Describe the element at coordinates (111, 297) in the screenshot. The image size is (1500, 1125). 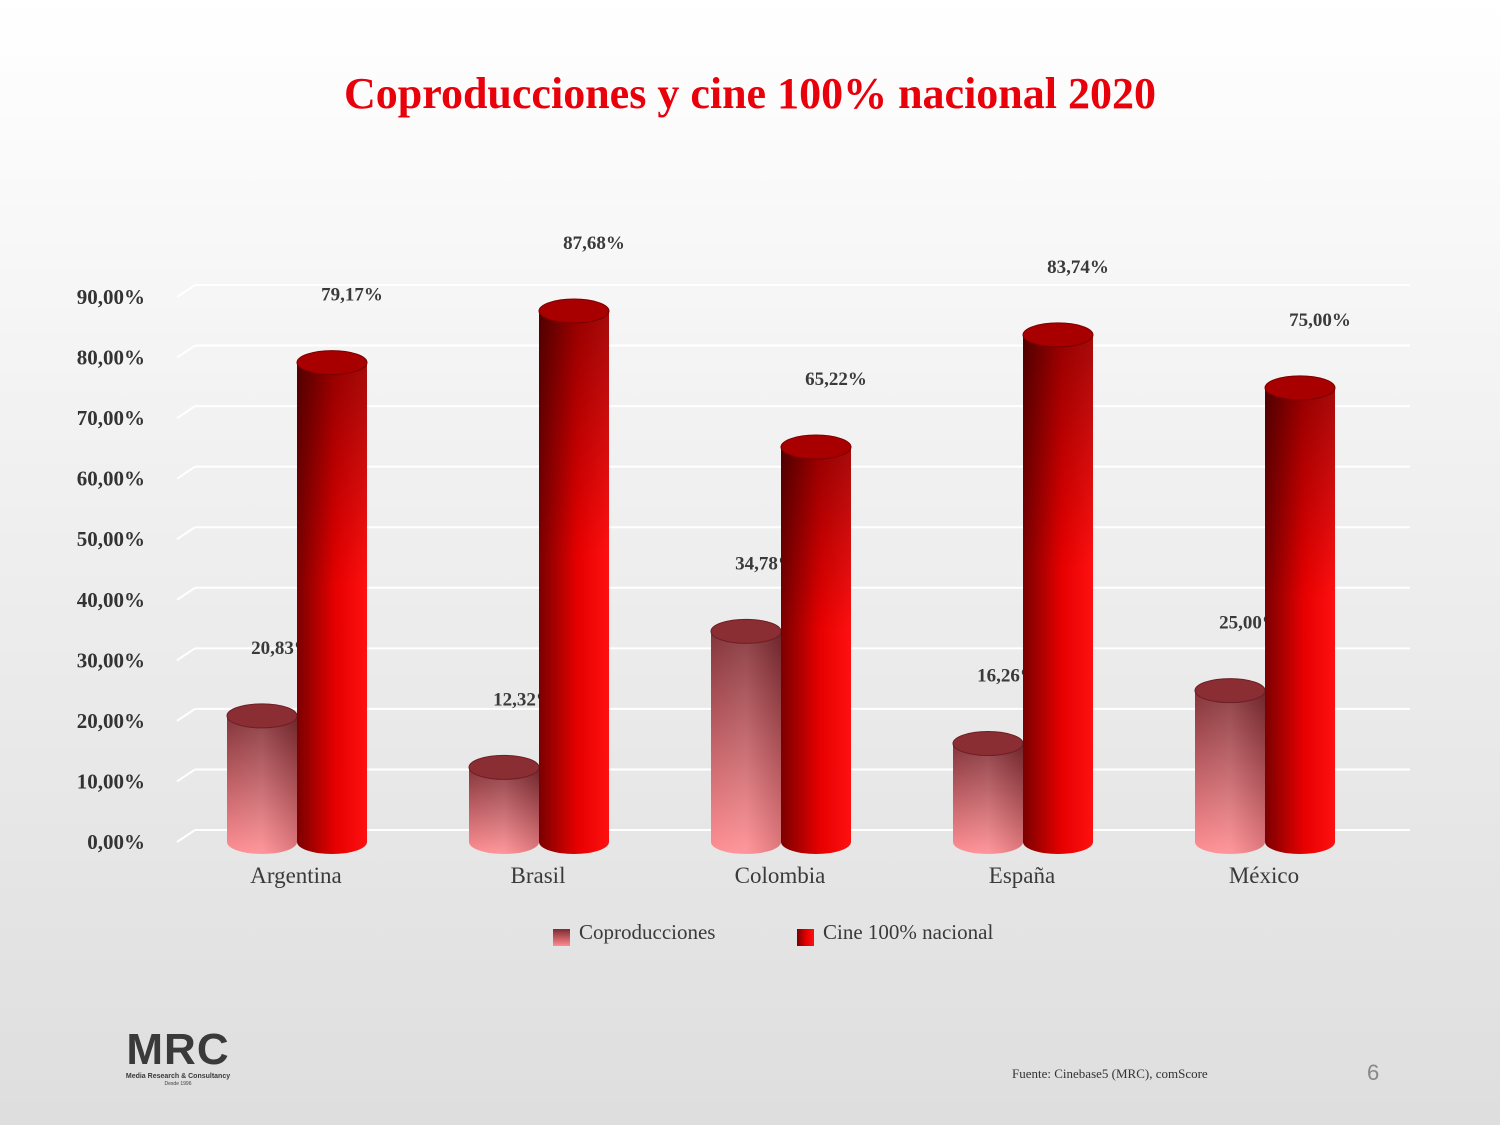
I see `y-tick-label: 90,00%` at that location.